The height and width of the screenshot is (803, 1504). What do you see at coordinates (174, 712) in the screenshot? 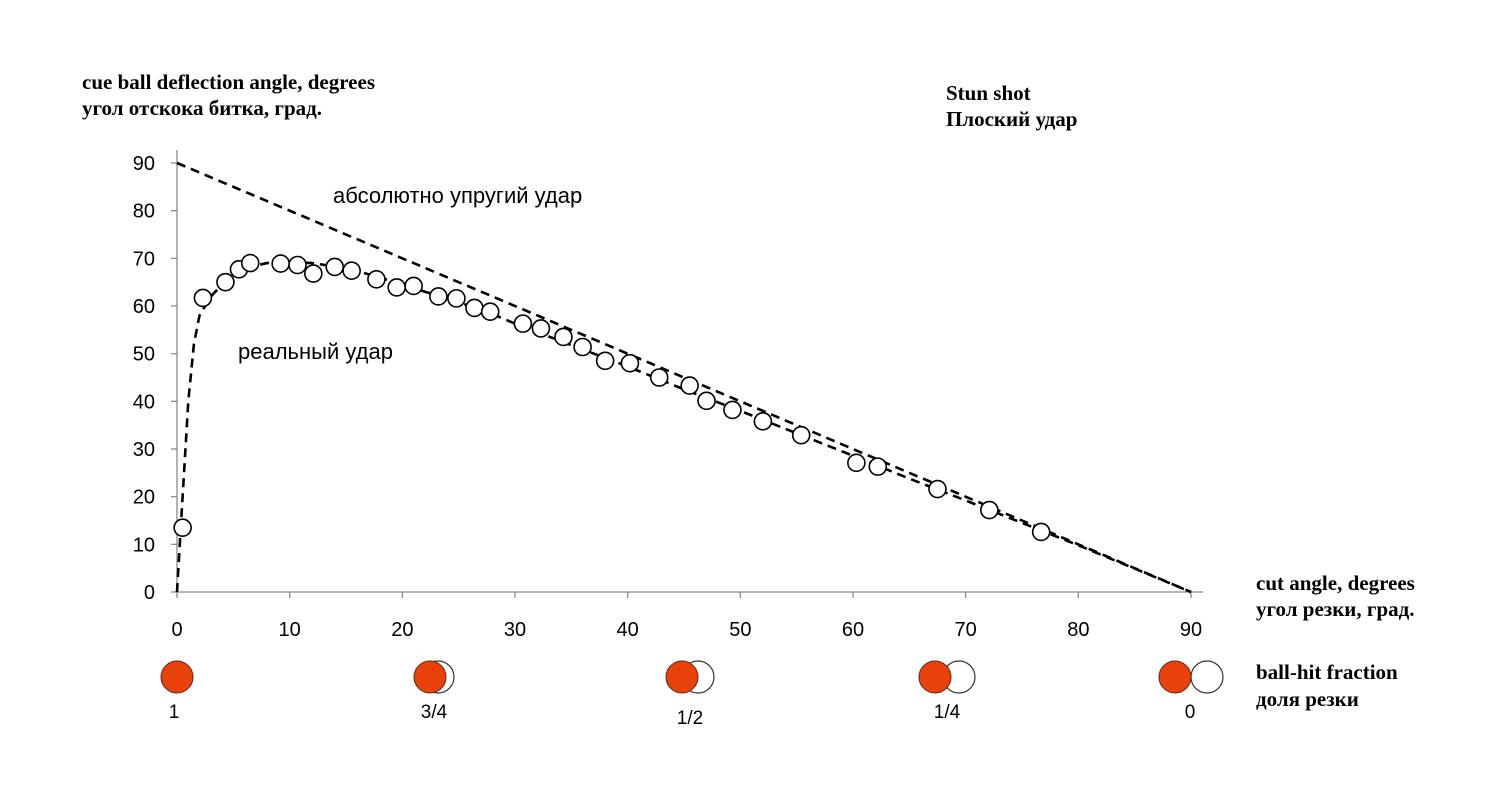
I see `ball-hit-fraction-value: 1` at bounding box center [174, 712].